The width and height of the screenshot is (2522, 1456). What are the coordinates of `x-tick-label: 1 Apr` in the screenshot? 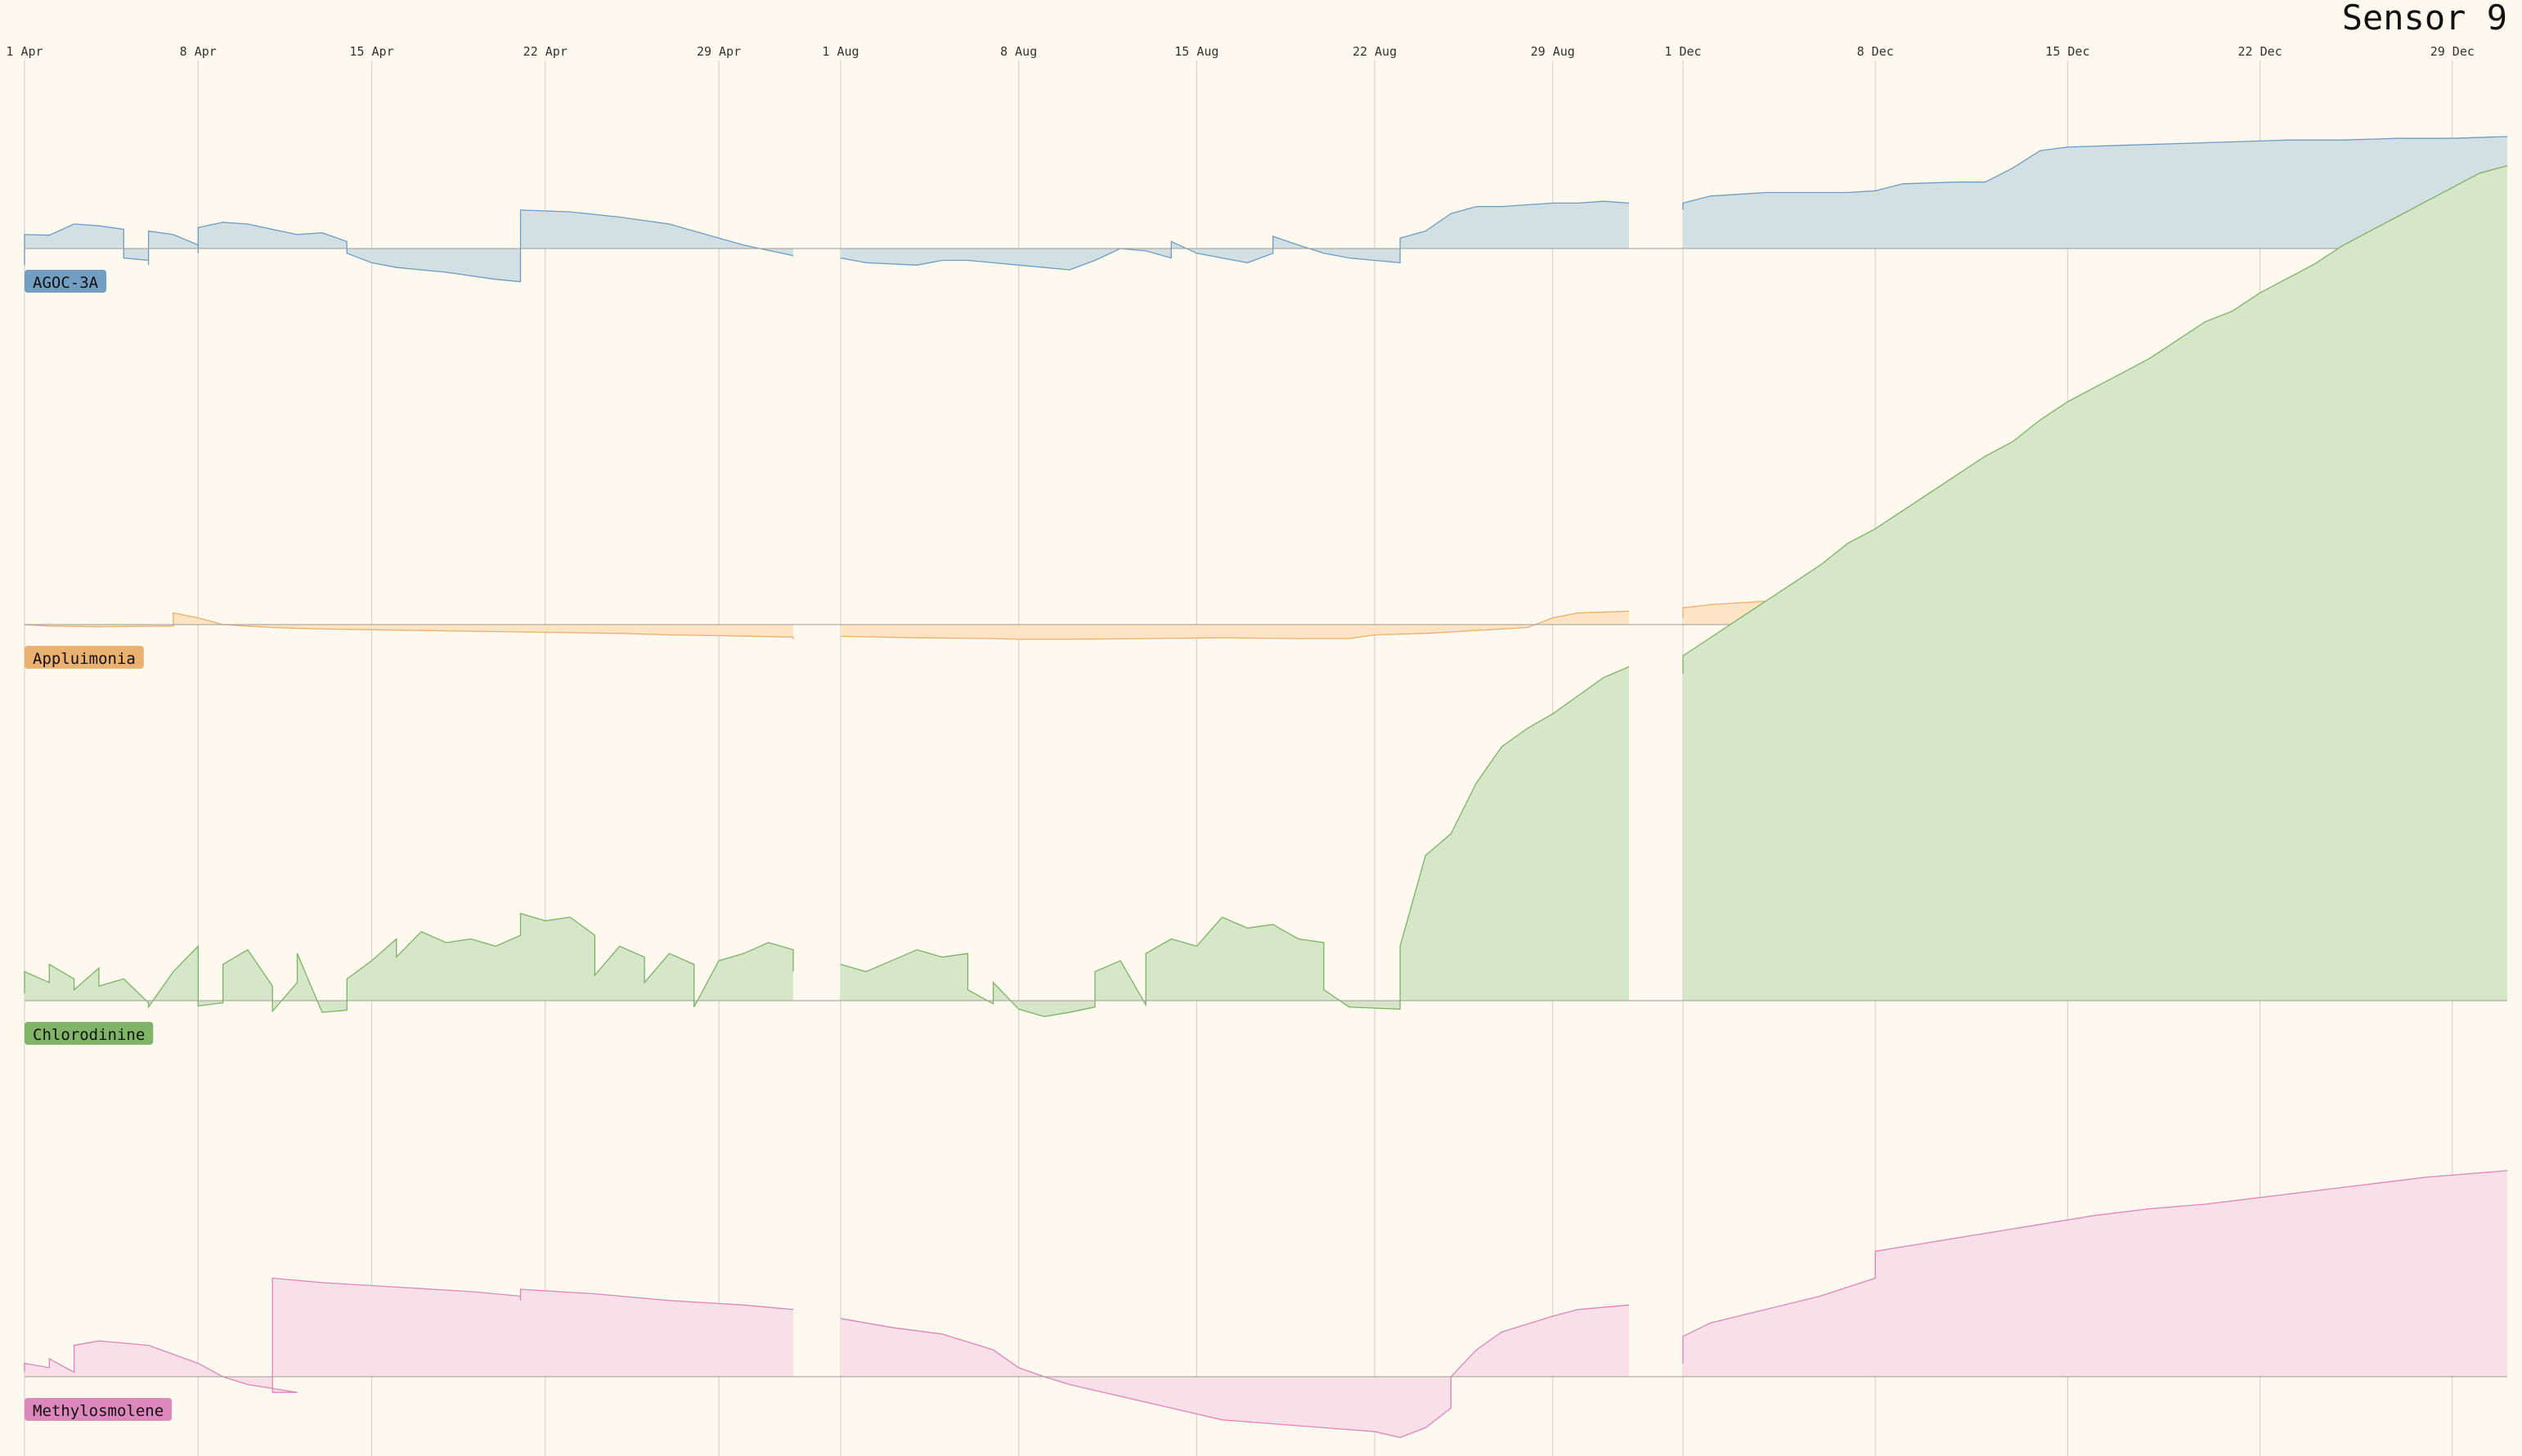 It's located at (25, 52).